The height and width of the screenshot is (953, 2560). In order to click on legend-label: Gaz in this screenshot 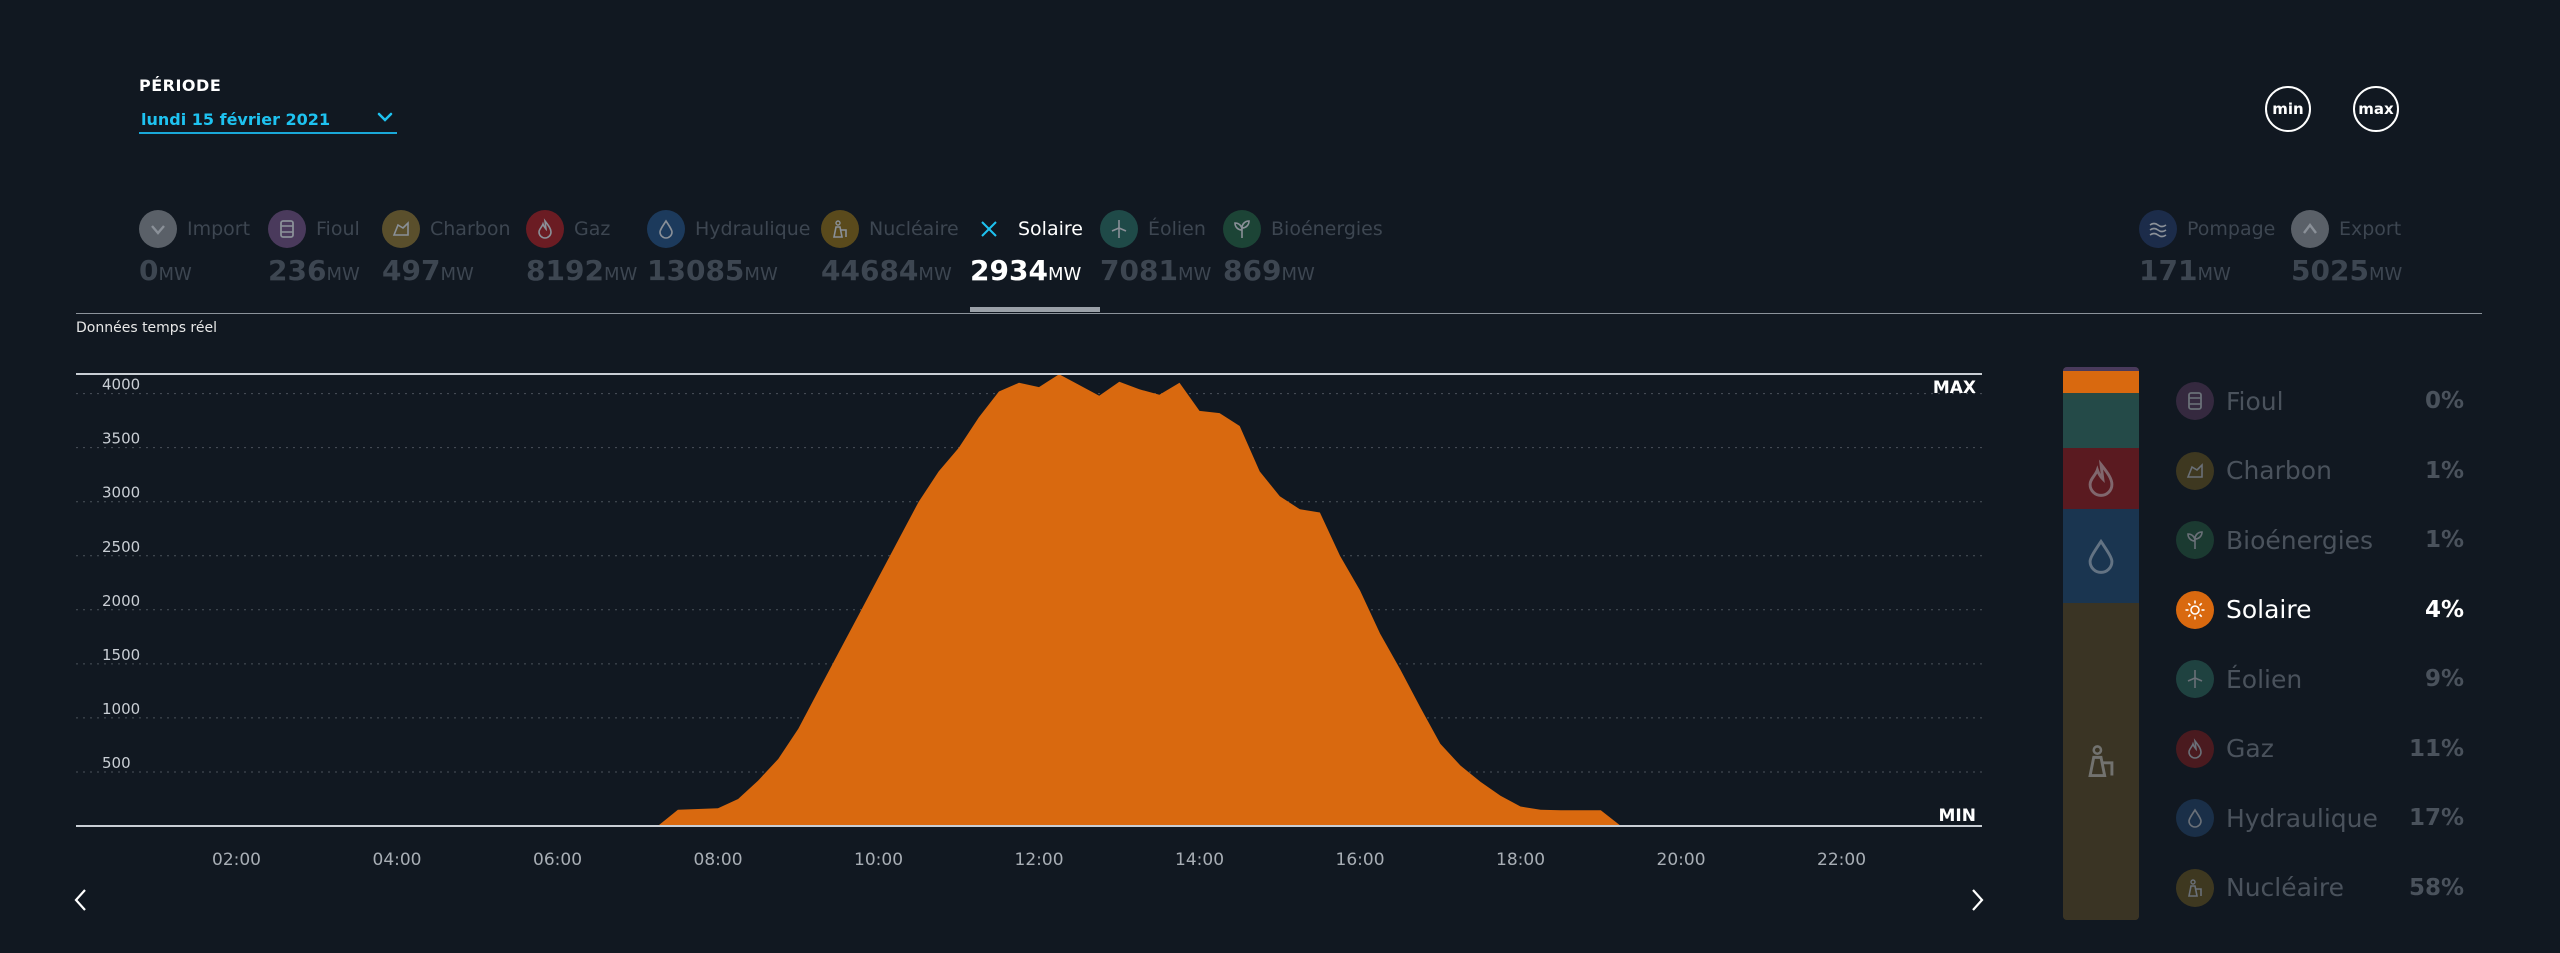, I will do `click(2250, 748)`.